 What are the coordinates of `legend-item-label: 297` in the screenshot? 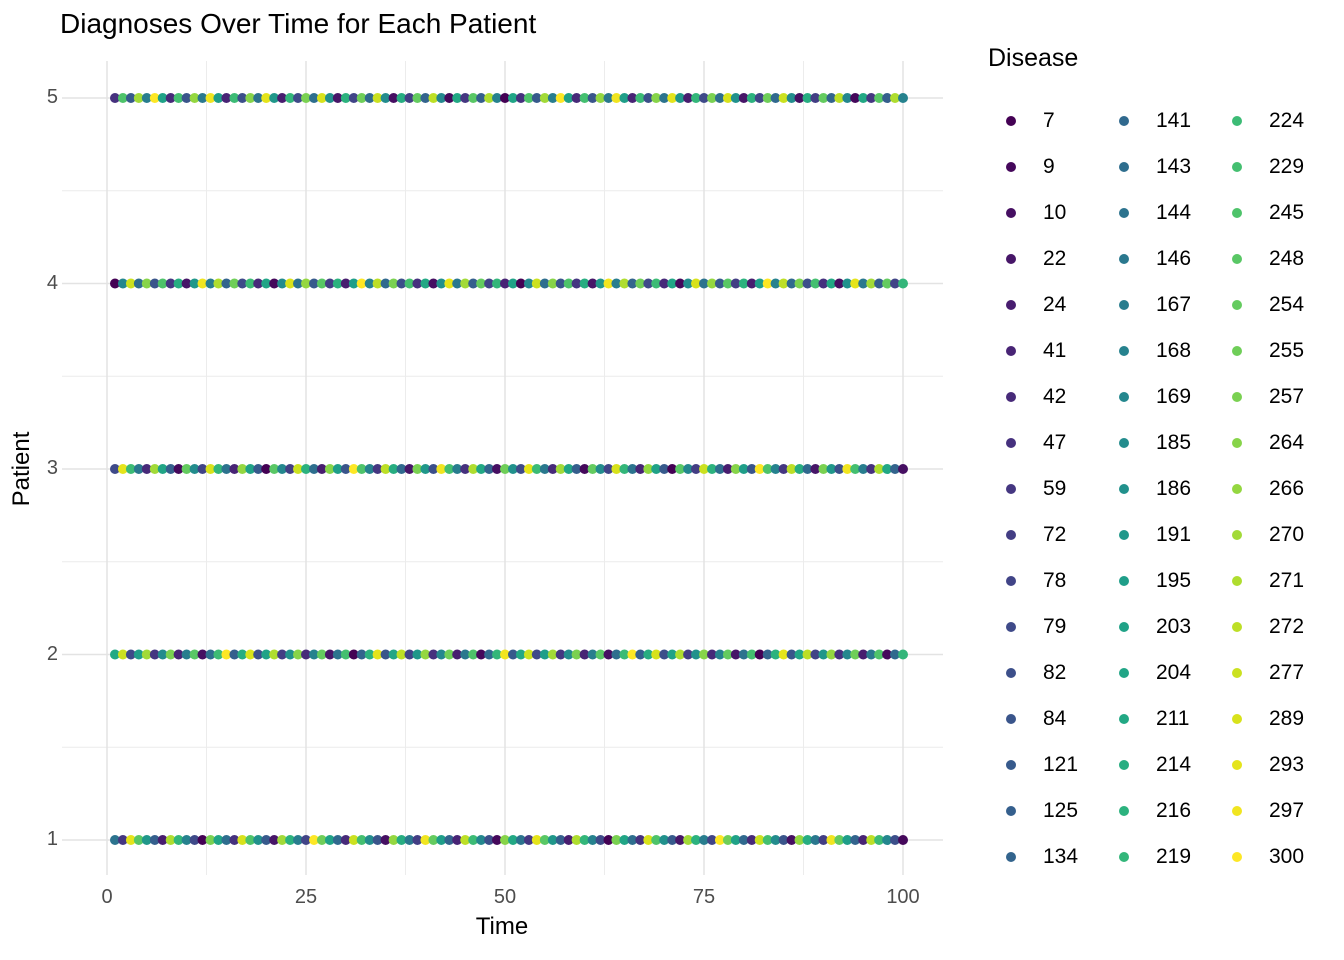 It's located at (1287, 810).